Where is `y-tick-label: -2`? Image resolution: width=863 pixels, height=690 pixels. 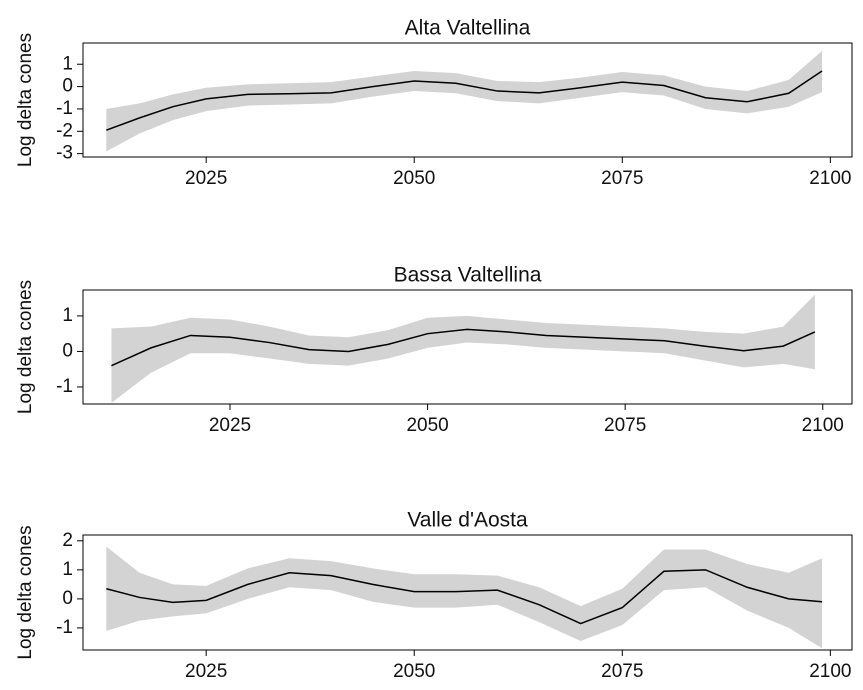 y-tick-label: -2 is located at coordinates (64, 130).